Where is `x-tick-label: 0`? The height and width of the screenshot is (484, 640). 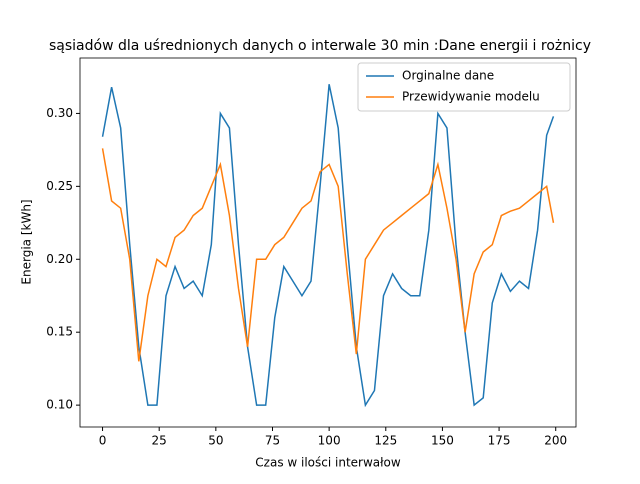
x-tick-label: 0 is located at coordinates (103, 441).